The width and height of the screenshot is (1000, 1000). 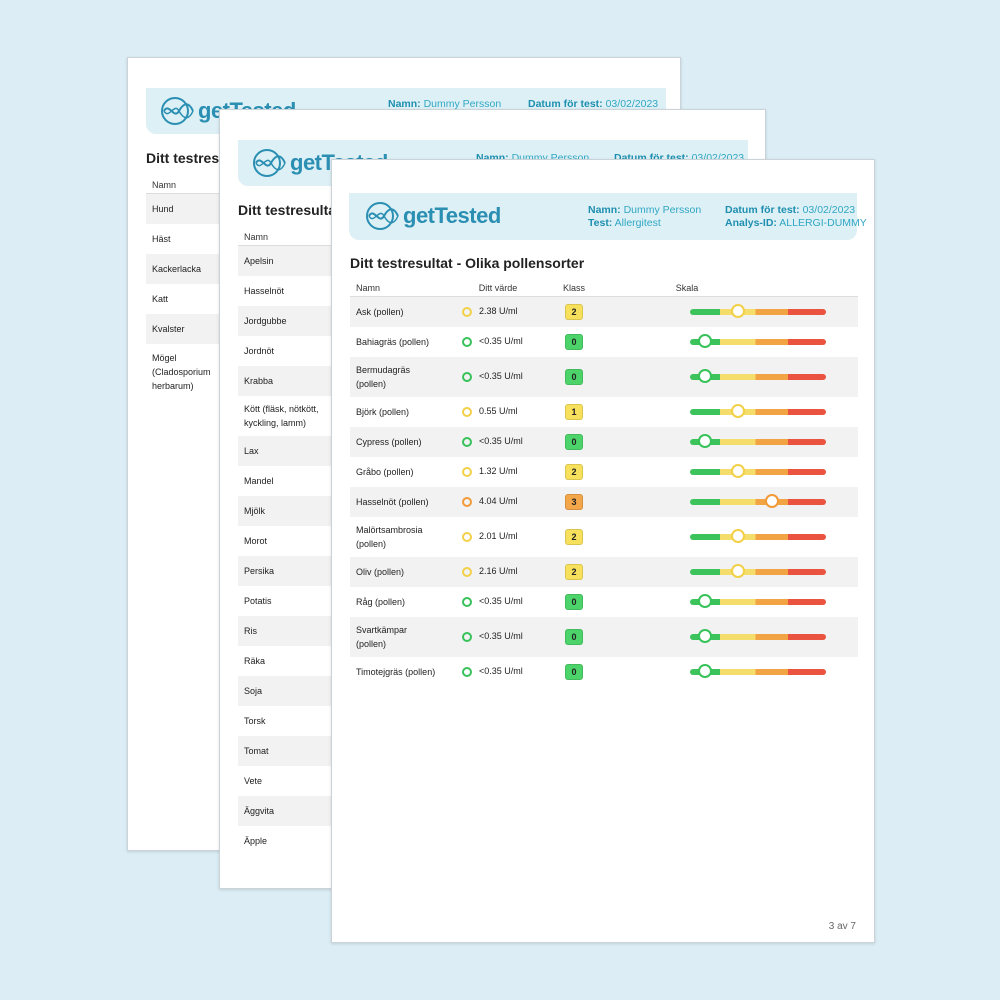 I want to click on table-row: Potatis, so click(x=388, y=601).